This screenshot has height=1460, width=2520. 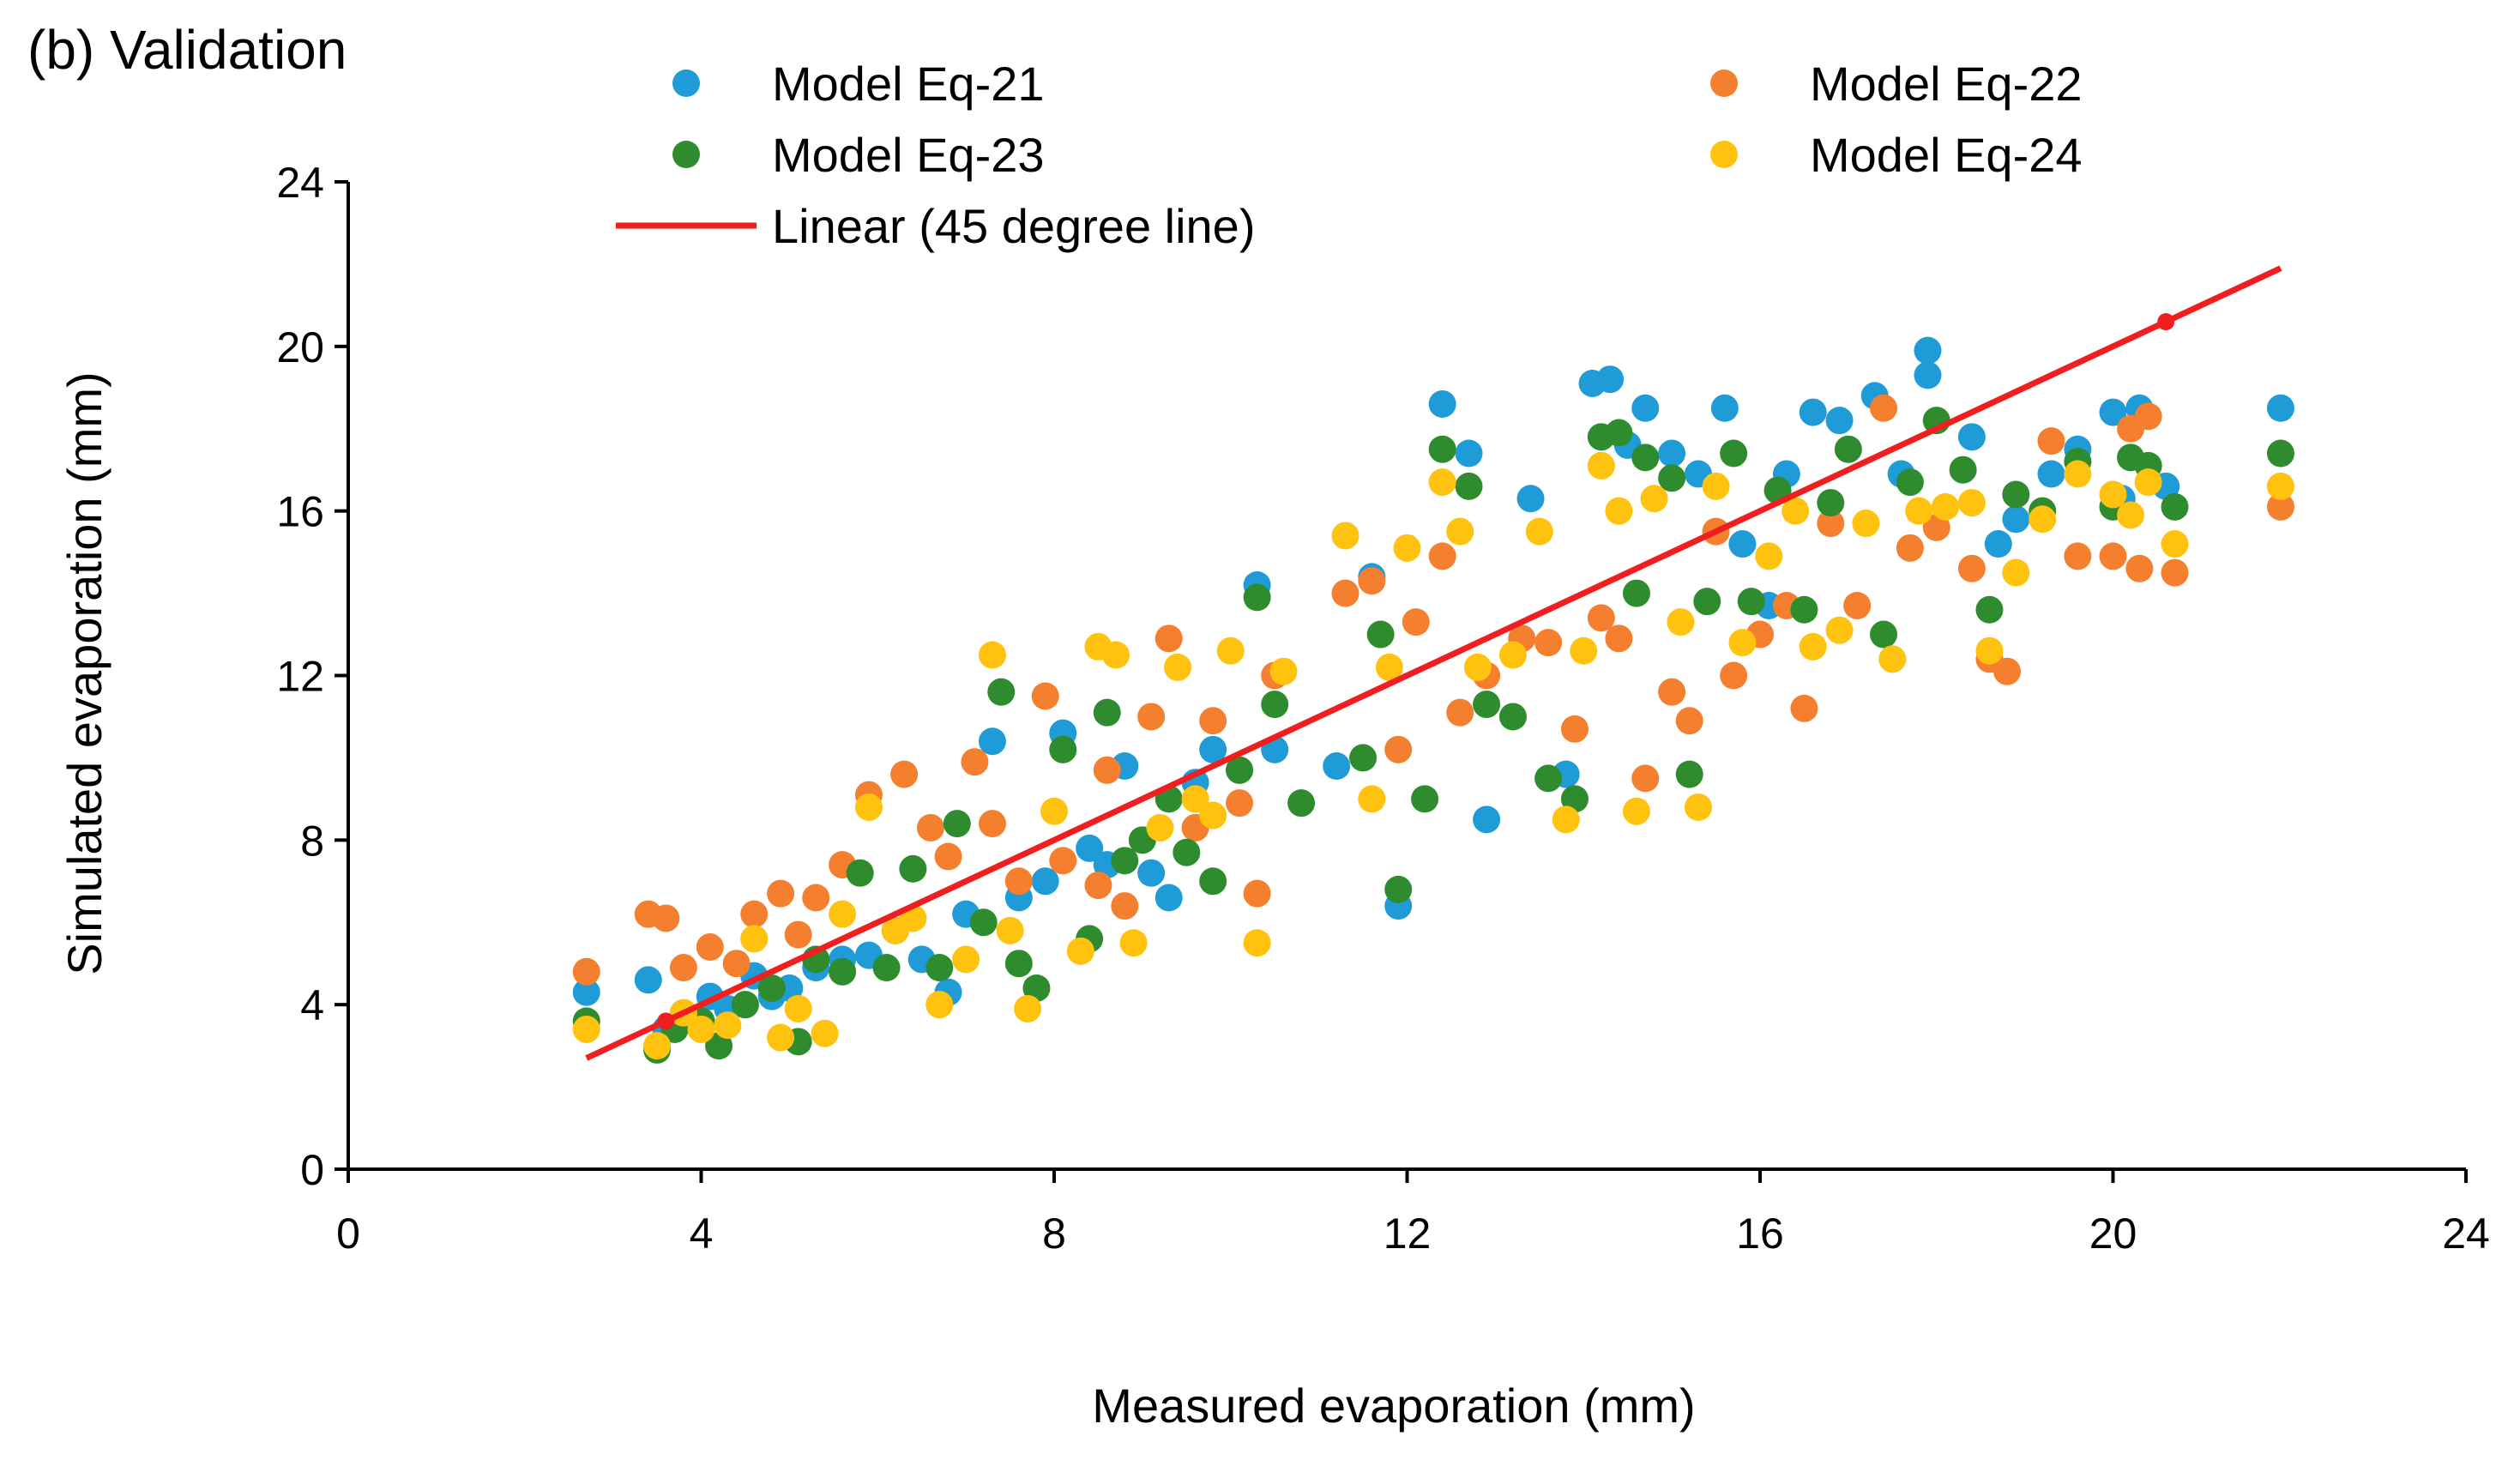 I want to click on legend-marker-eq21, so click(x=686, y=83).